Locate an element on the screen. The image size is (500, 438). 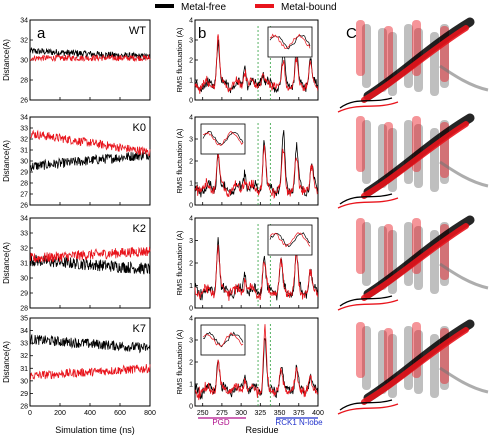
x-tick-label: 375 is located at coordinates (299, 413).